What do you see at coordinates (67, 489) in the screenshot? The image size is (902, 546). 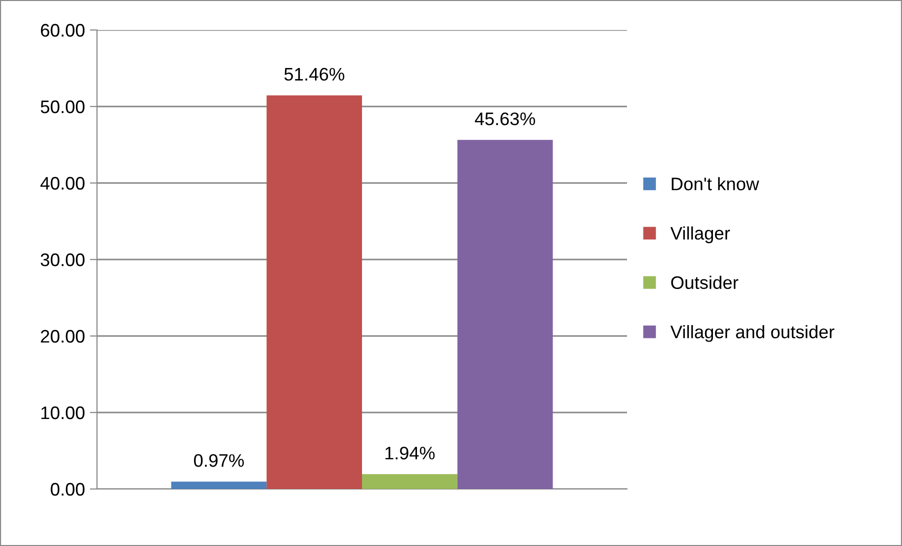 I see `y-tick-label: 0.00` at bounding box center [67, 489].